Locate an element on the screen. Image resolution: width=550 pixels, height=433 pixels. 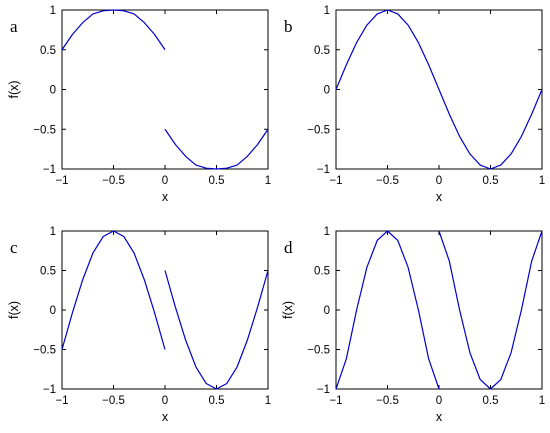
panel-label: c is located at coordinates (14, 247).